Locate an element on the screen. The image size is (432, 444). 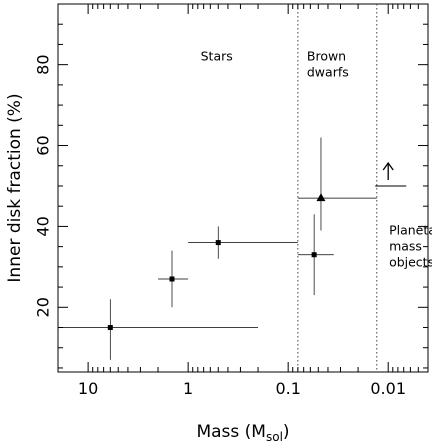
x-tick-label: 0.01 is located at coordinates (388, 388).